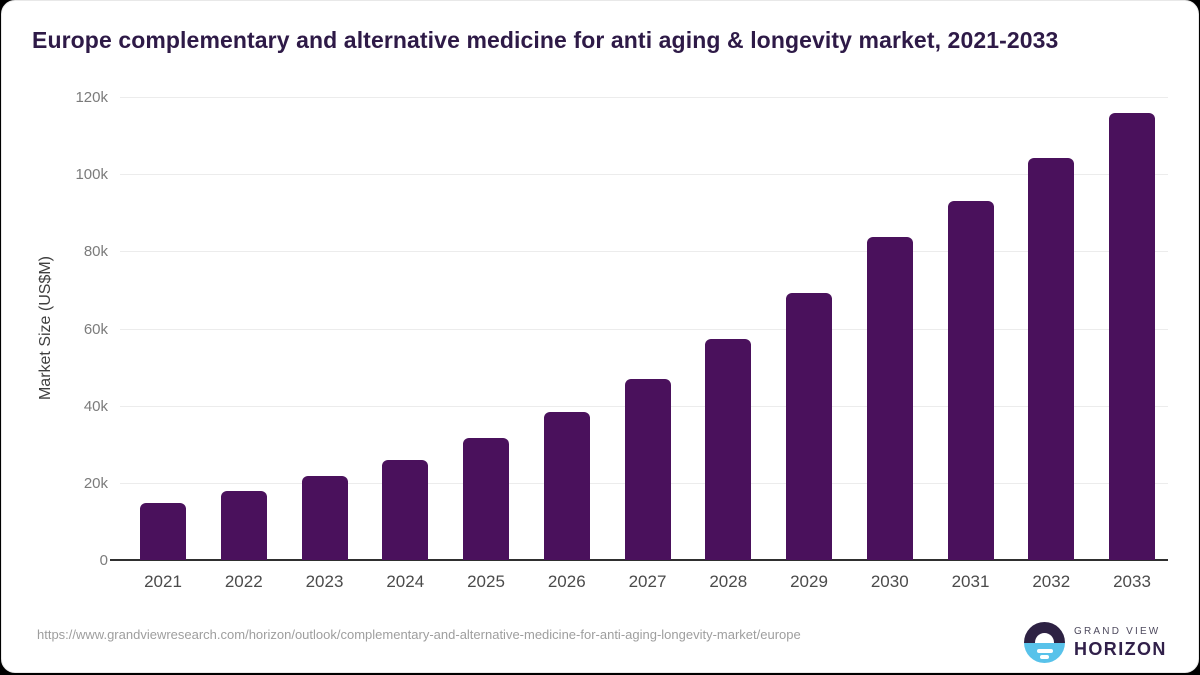 The image size is (1200, 675). What do you see at coordinates (644, 252) in the screenshot?
I see `gridline-80k` at bounding box center [644, 252].